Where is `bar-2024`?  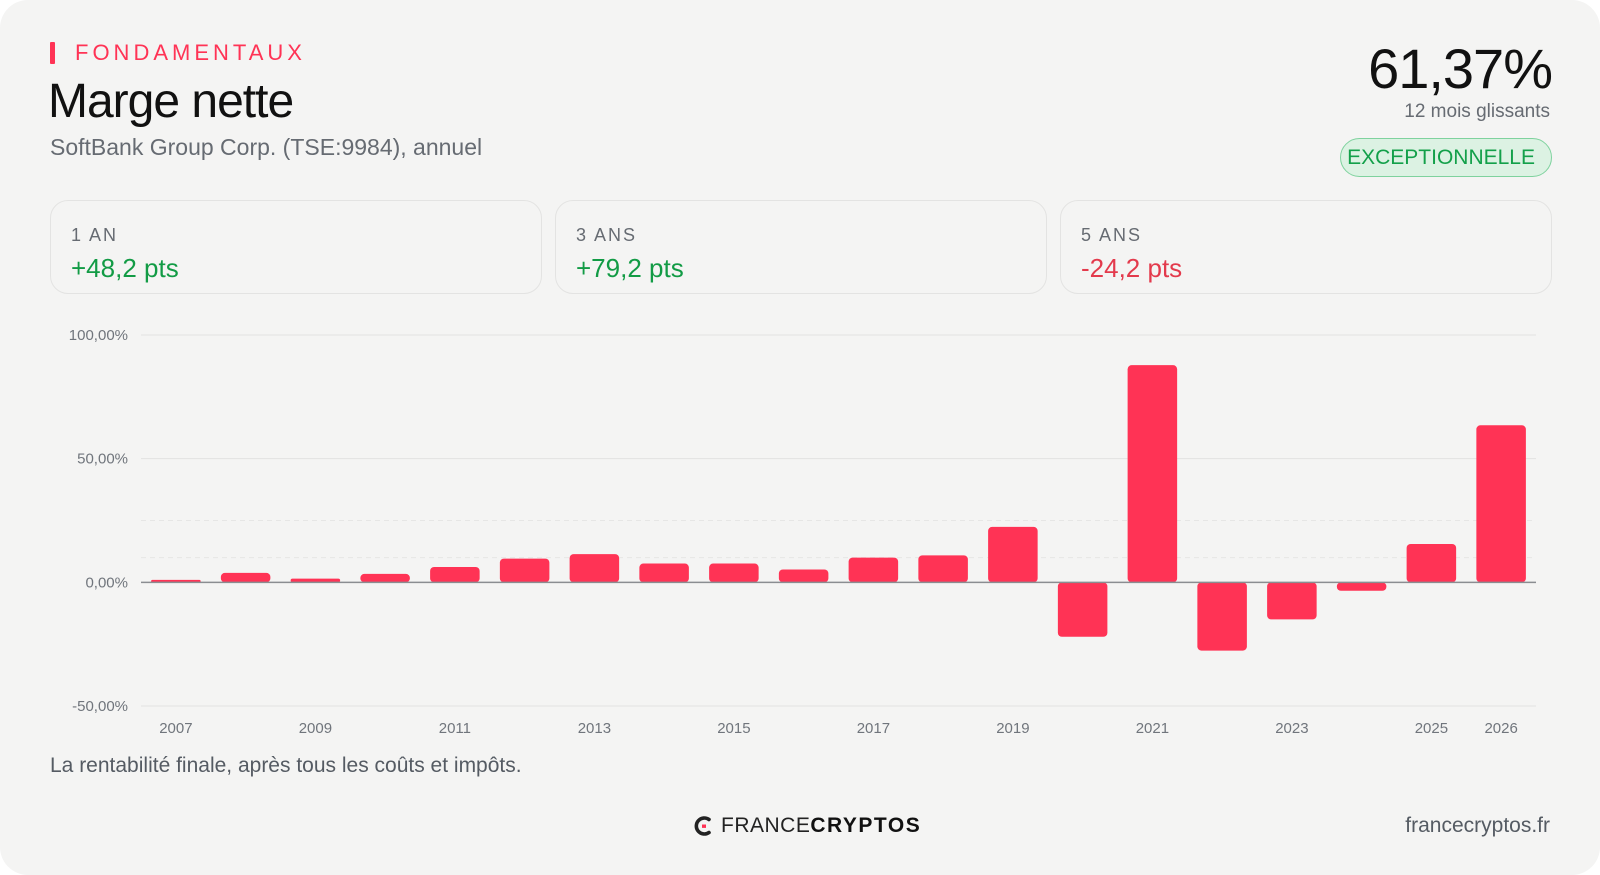 bar-2024 is located at coordinates (1361, 586).